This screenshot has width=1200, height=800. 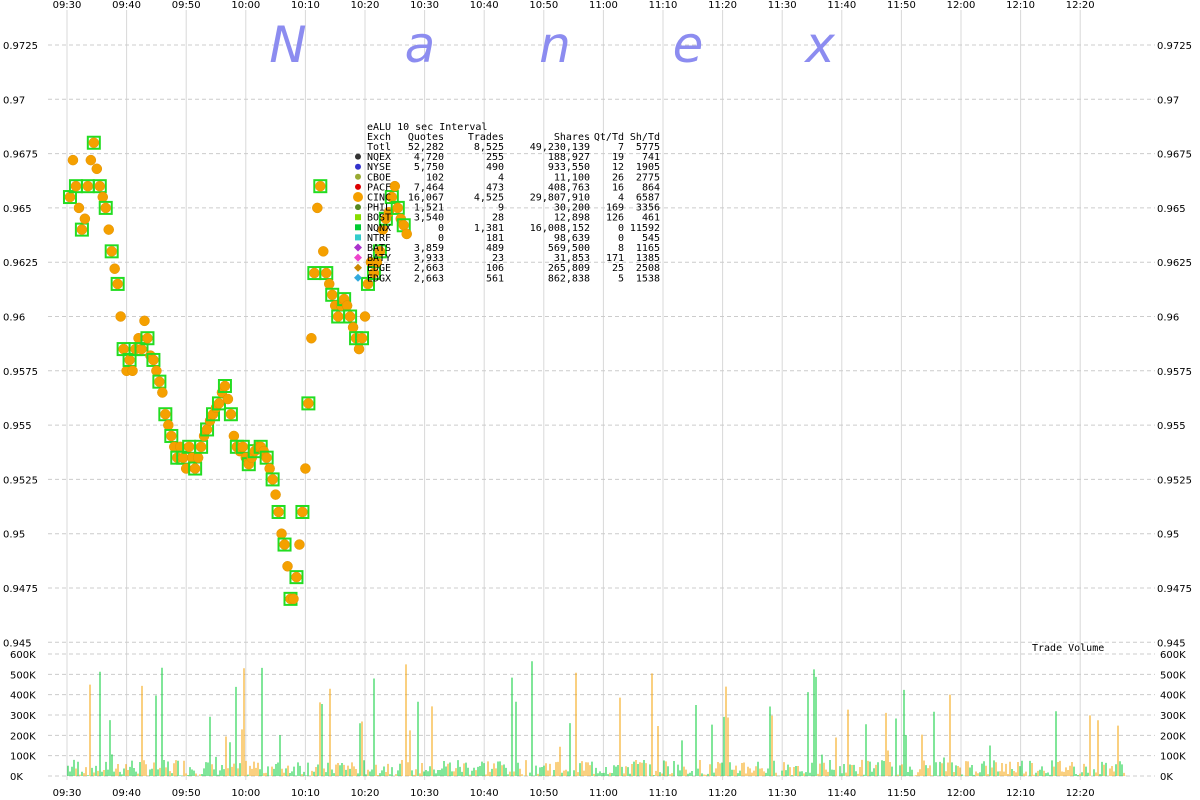 I want to click on legend-cell: 255, so click(x=495, y=157).